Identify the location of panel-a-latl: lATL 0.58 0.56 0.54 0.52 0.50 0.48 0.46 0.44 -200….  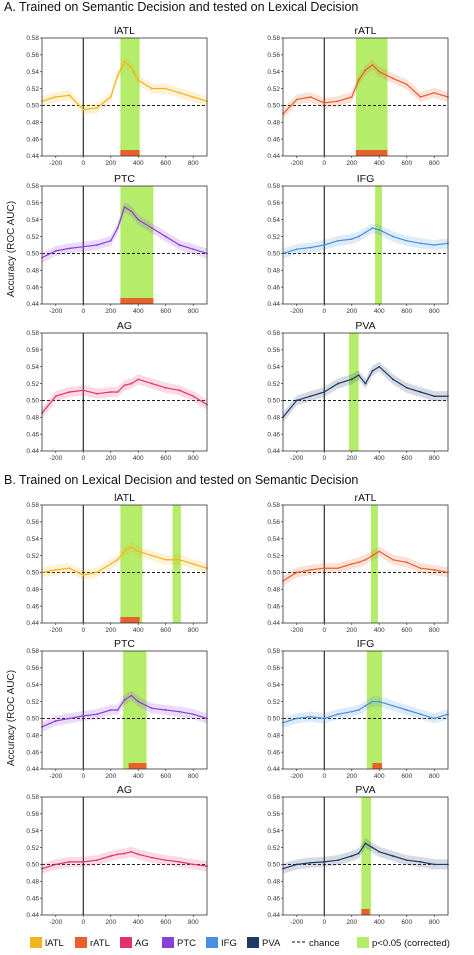
(117, 96).